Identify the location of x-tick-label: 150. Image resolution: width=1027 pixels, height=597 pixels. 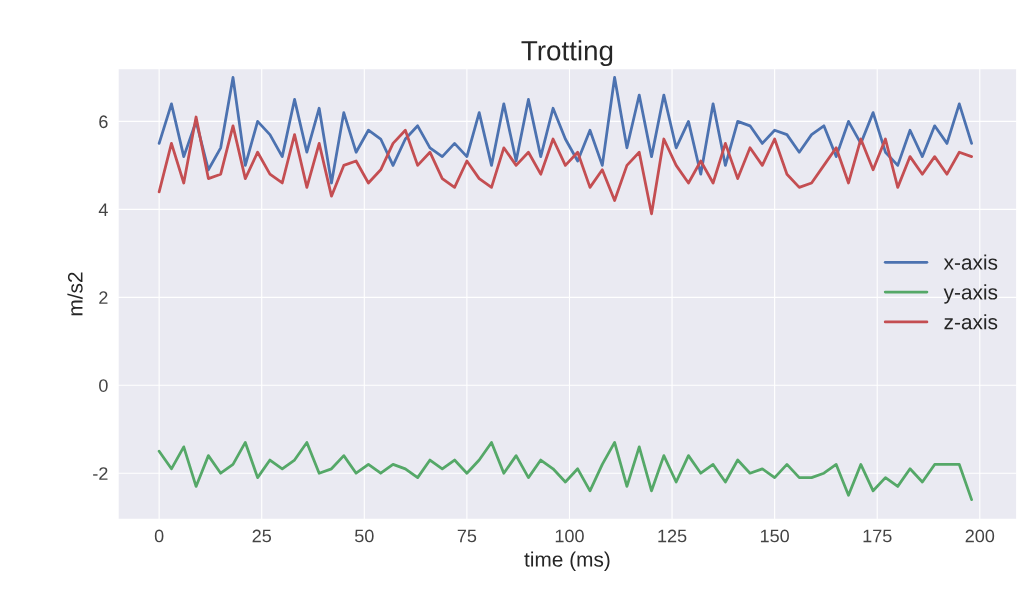
(774, 536).